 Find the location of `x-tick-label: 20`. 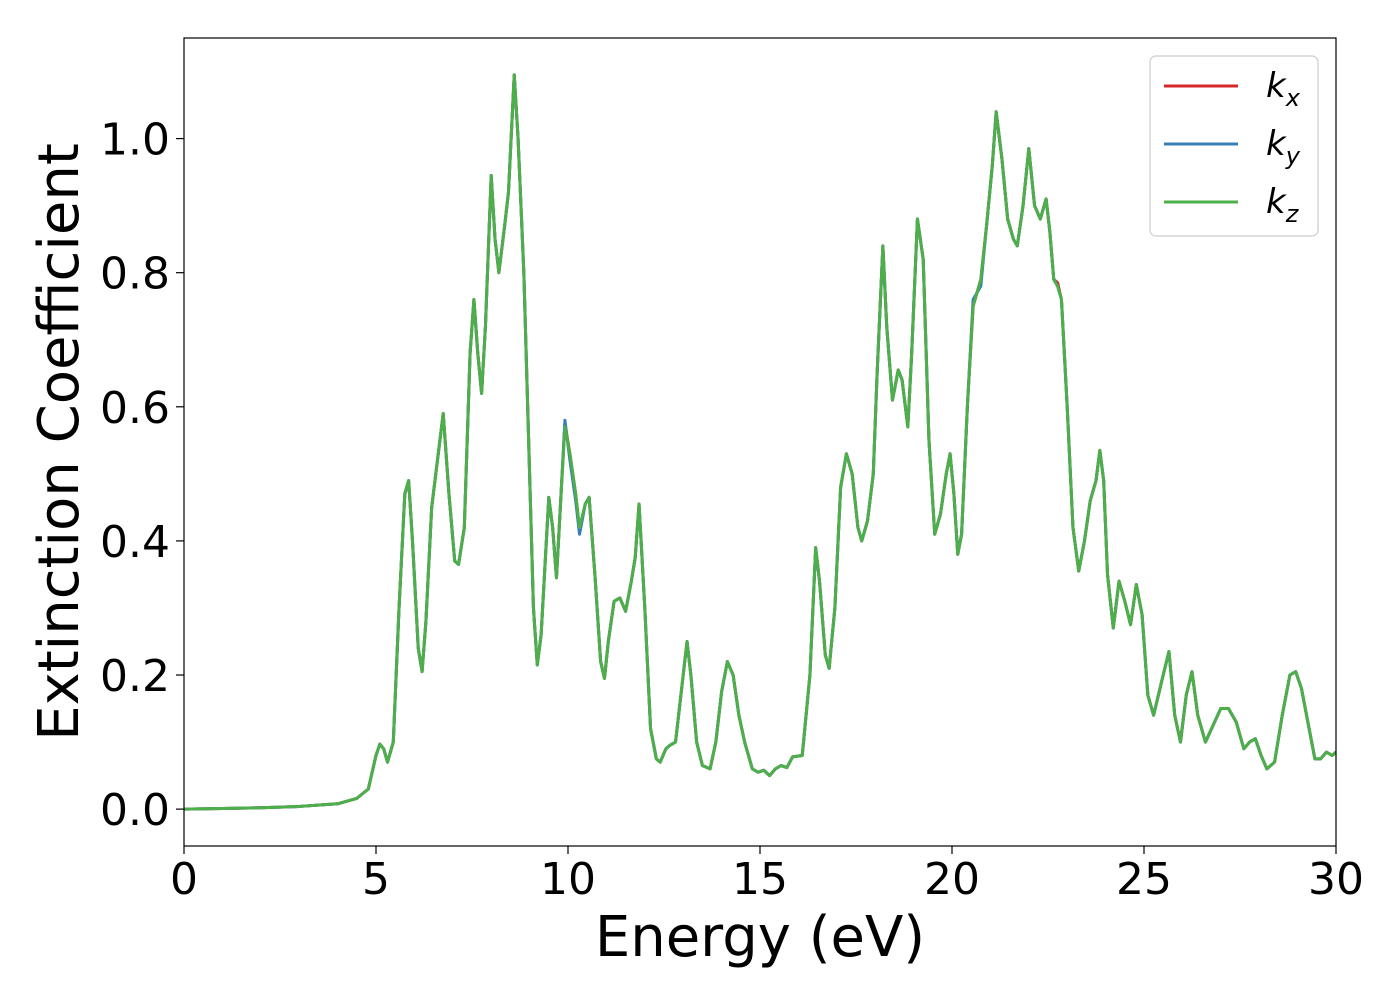

x-tick-label: 20 is located at coordinates (952, 879).